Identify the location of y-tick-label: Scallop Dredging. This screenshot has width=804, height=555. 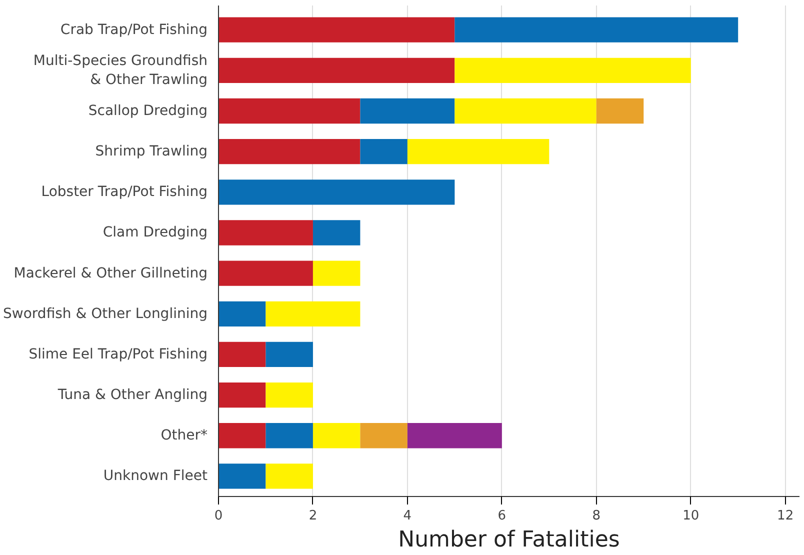
(148, 111).